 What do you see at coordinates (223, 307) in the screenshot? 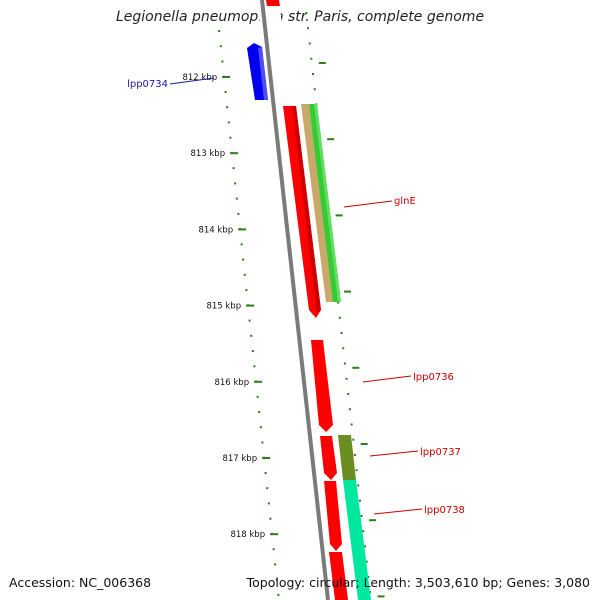
I see `scale-label: 815 kbp` at bounding box center [223, 307].